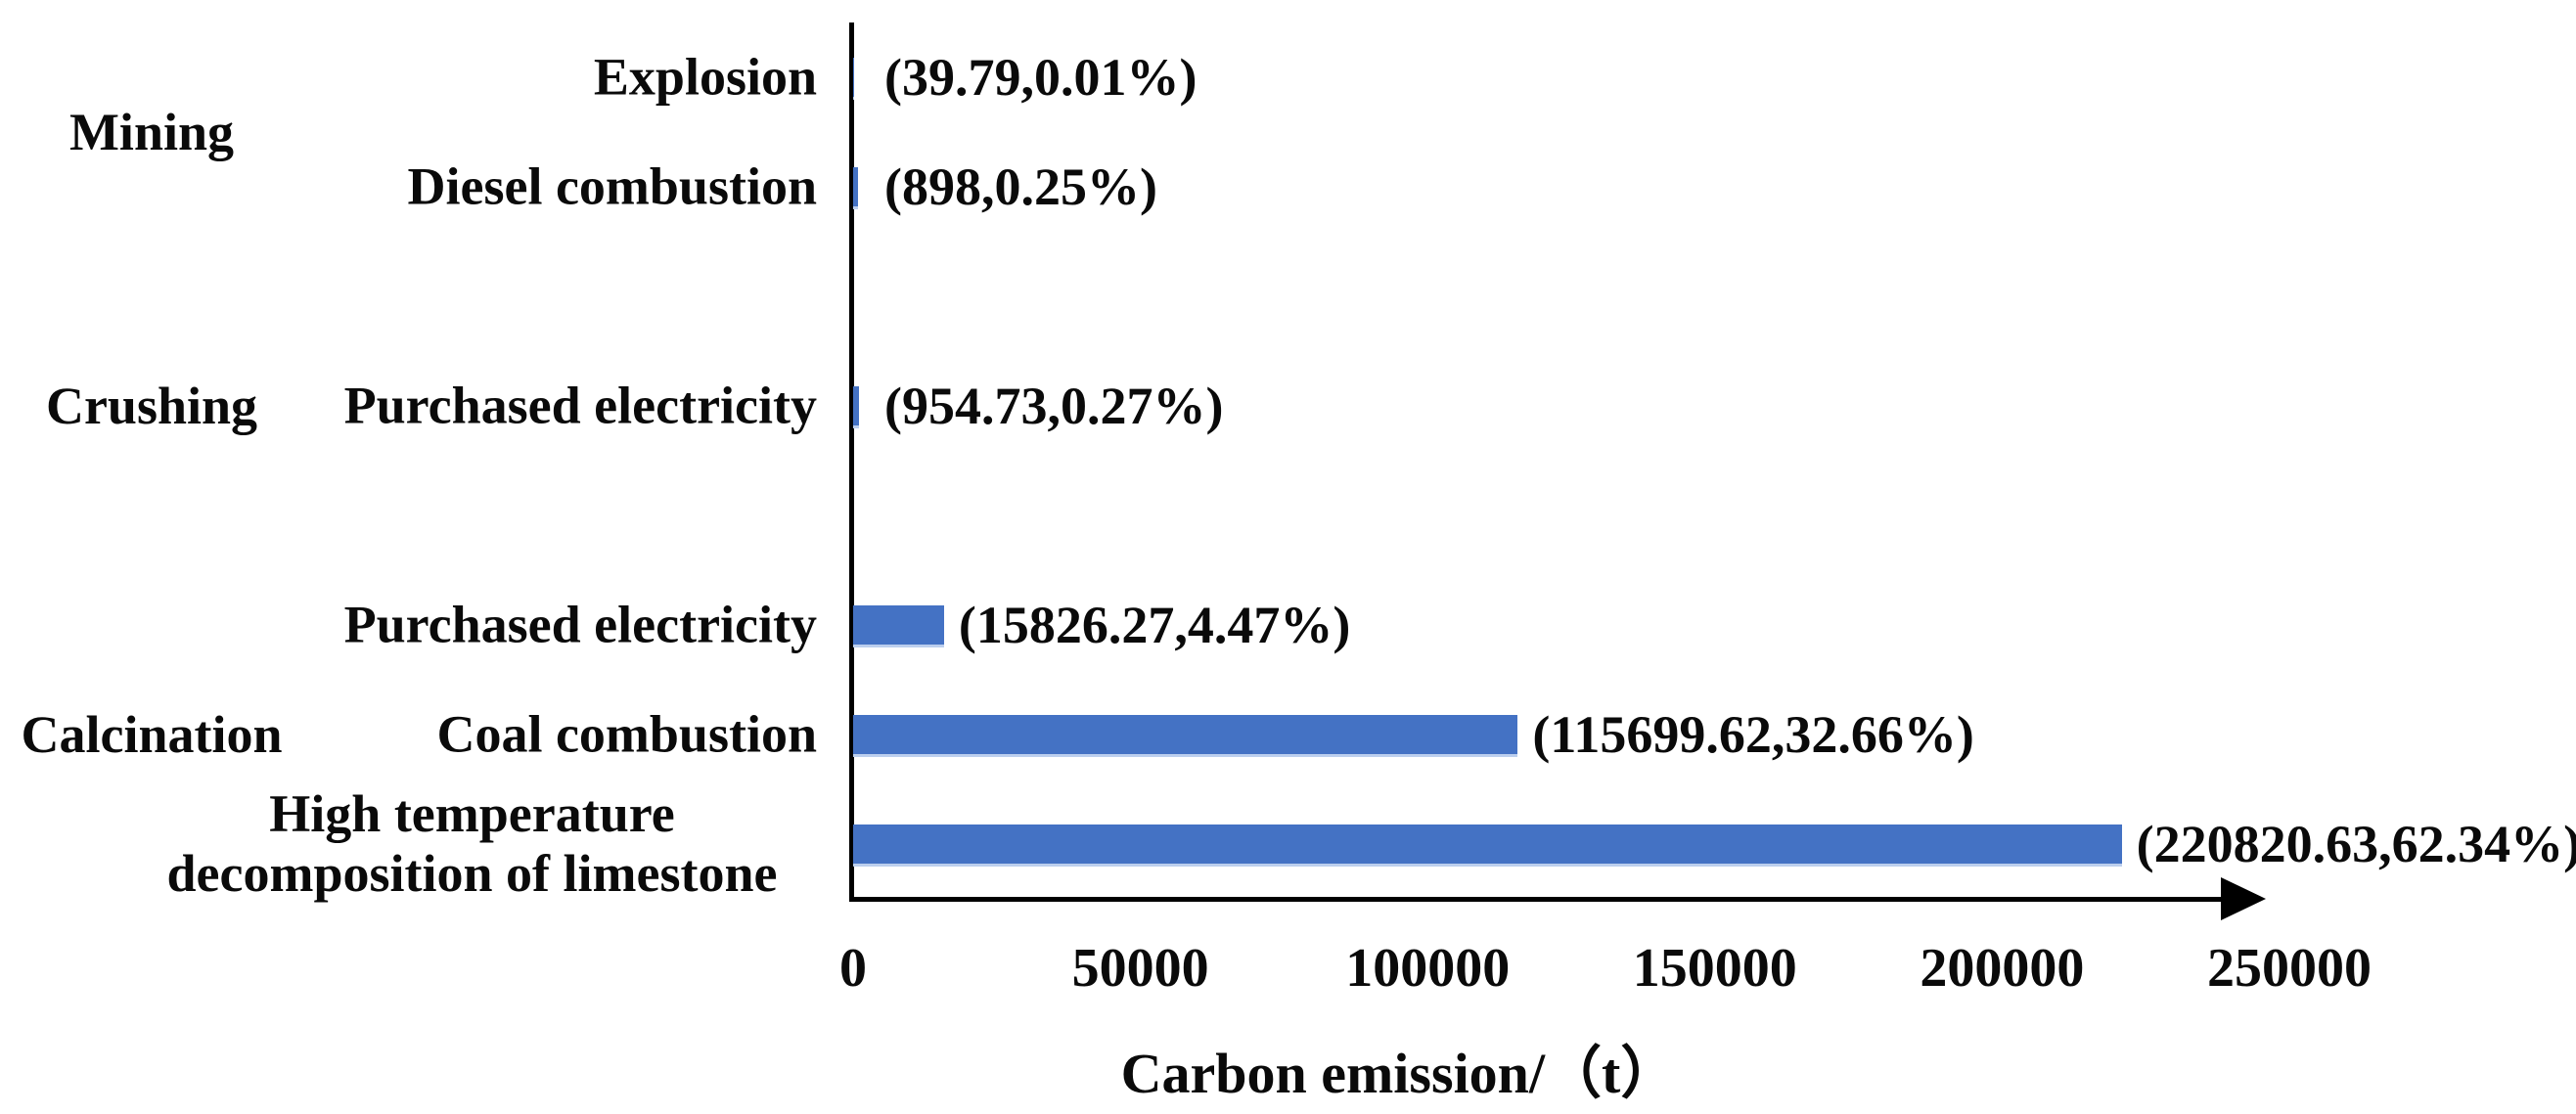  I want to click on value-label-calcination-high-temperature: (220820.63,62.34%), so click(2356, 844).